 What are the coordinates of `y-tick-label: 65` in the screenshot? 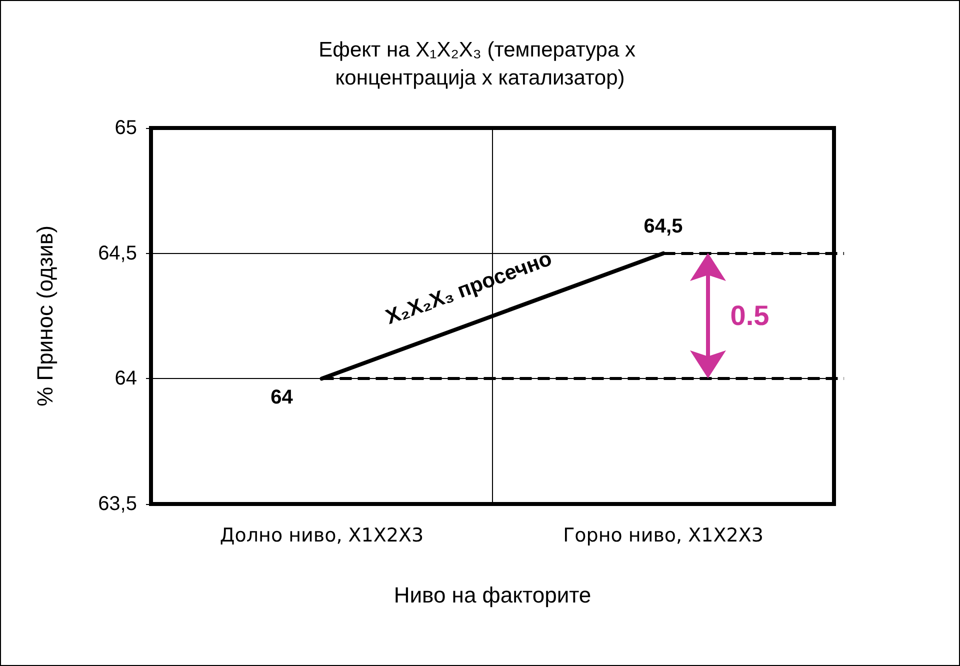 It's located at (125, 128).